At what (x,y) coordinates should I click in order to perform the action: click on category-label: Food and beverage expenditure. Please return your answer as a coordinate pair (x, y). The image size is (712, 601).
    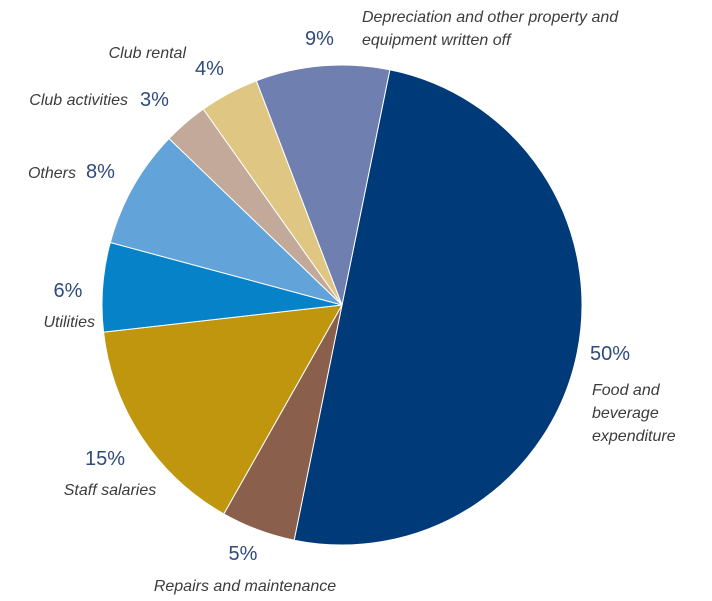
    Looking at the image, I should click on (634, 413).